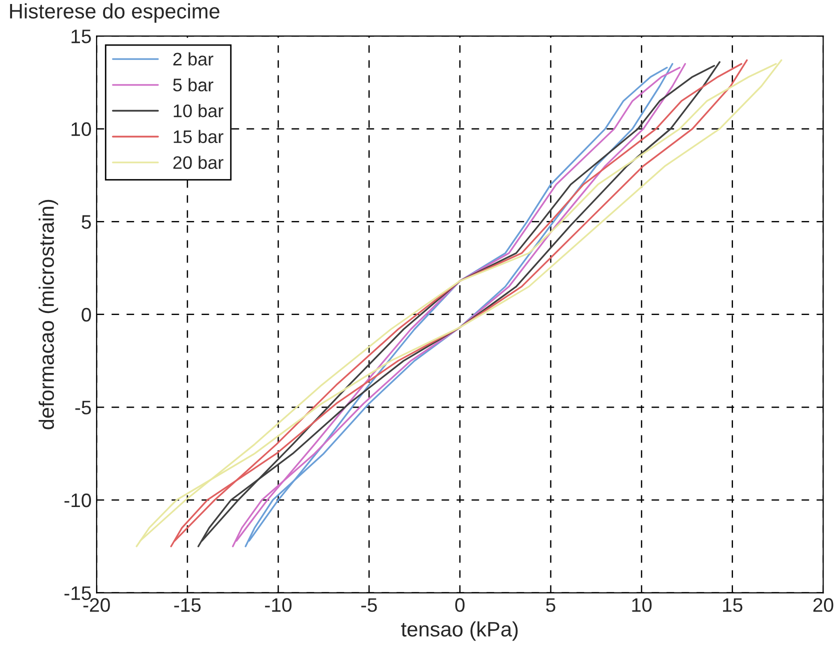 The image size is (840, 655). I want to click on x-axis-title: tensao (kPa), so click(459, 631).